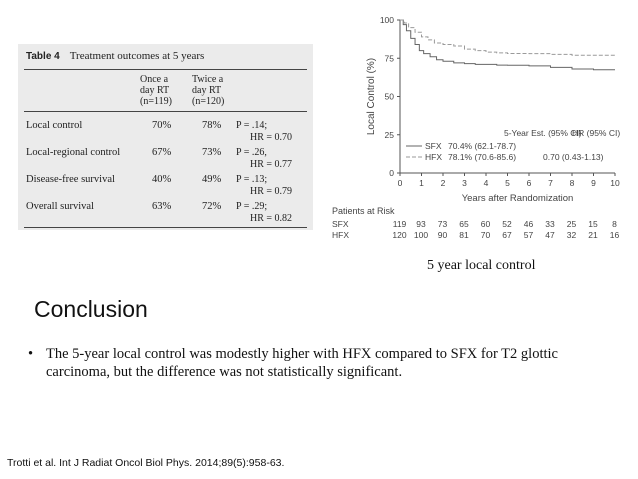  What do you see at coordinates (573, 157) in the screenshot?
I see `legend-hr-hfx: 0.70 (0.43-1.13)` at bounding box center [573, 157].